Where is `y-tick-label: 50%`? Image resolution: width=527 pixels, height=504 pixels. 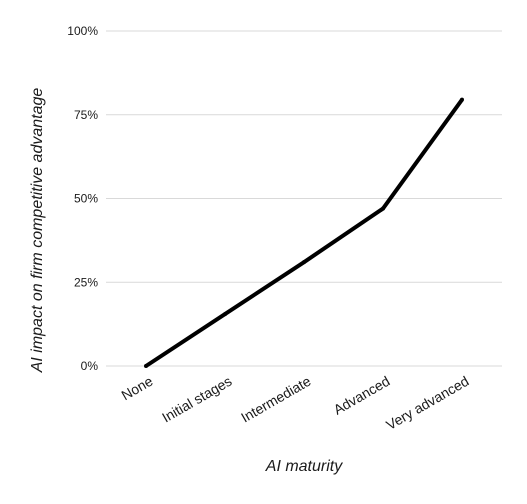 y-tick-label: 50% is located at coordinates (86, 199).